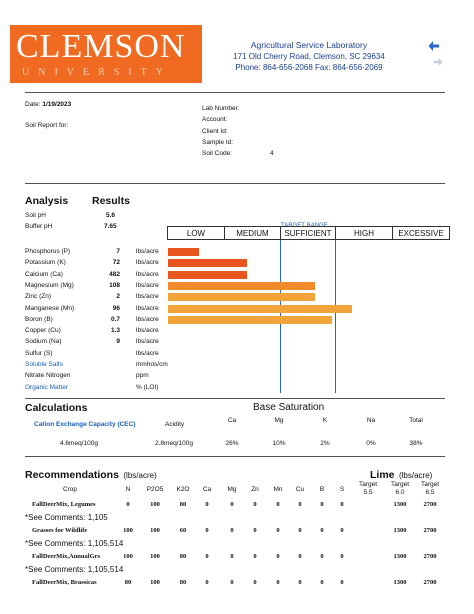 Image resolution: width=474 pixels, height=614 pixels. I want to click on scale-excessive: EXCESSIVE, so click(421, 233).